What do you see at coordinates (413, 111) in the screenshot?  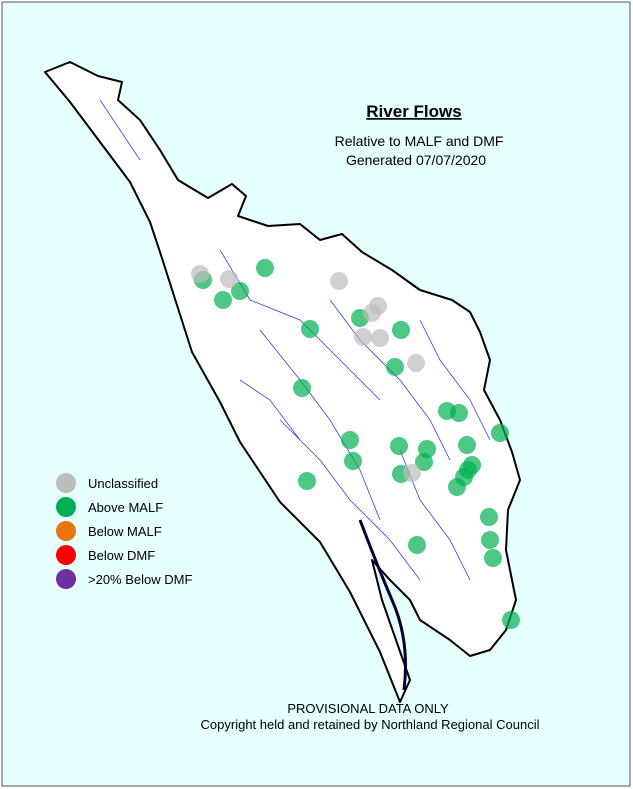 I see `title: River Flows` at bounding box center [413, 111].